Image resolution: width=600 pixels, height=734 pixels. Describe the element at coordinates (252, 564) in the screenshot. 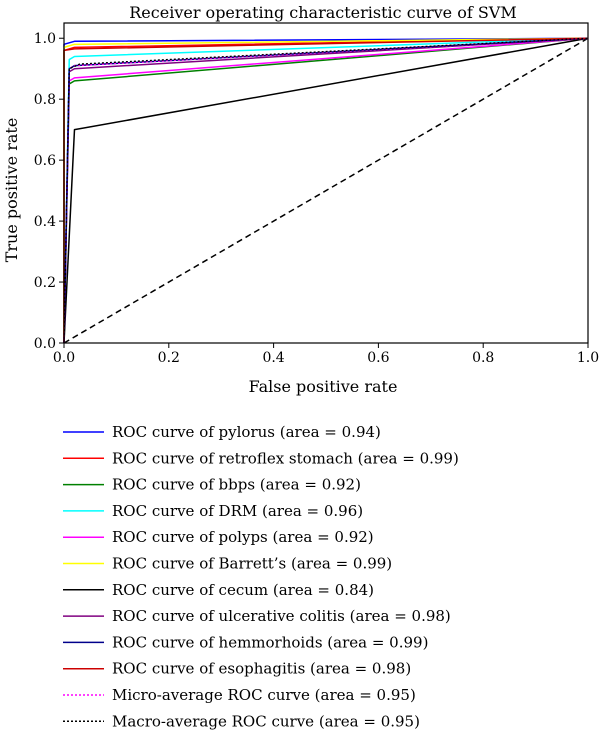

I see `legend-label-5: ROC curve of Barrett’s (area = 0.99)` at that location.